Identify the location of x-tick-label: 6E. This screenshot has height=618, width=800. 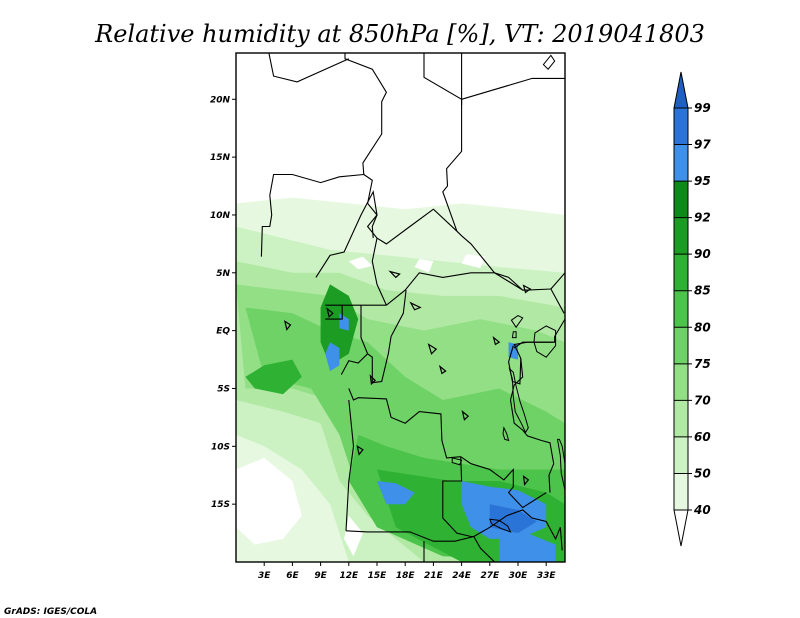
(292, 576).